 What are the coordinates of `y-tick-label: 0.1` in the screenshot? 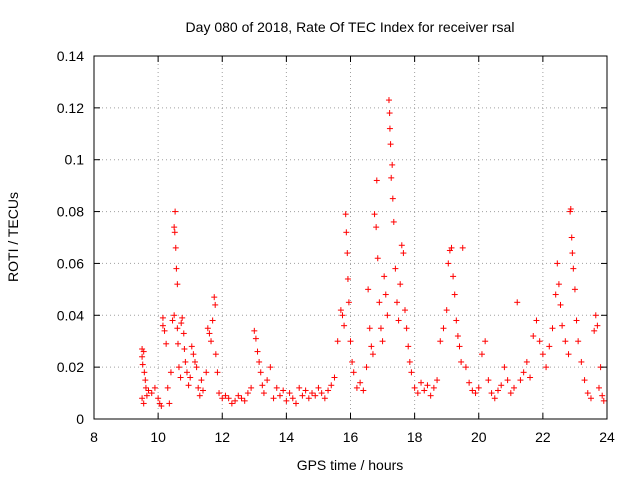 It's located at (75, 160).